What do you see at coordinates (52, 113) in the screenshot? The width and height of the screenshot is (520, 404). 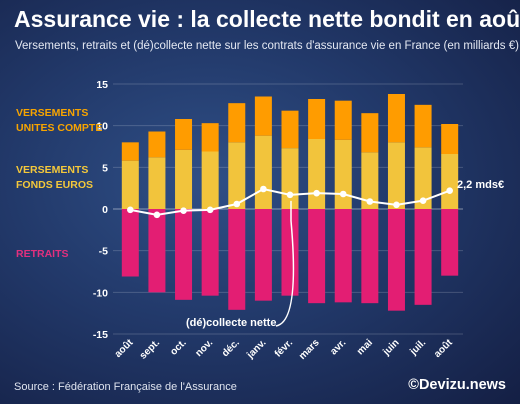 I see `legend-unites-compte-line1: VERSEMENTS` at bounding box center [52, 113].